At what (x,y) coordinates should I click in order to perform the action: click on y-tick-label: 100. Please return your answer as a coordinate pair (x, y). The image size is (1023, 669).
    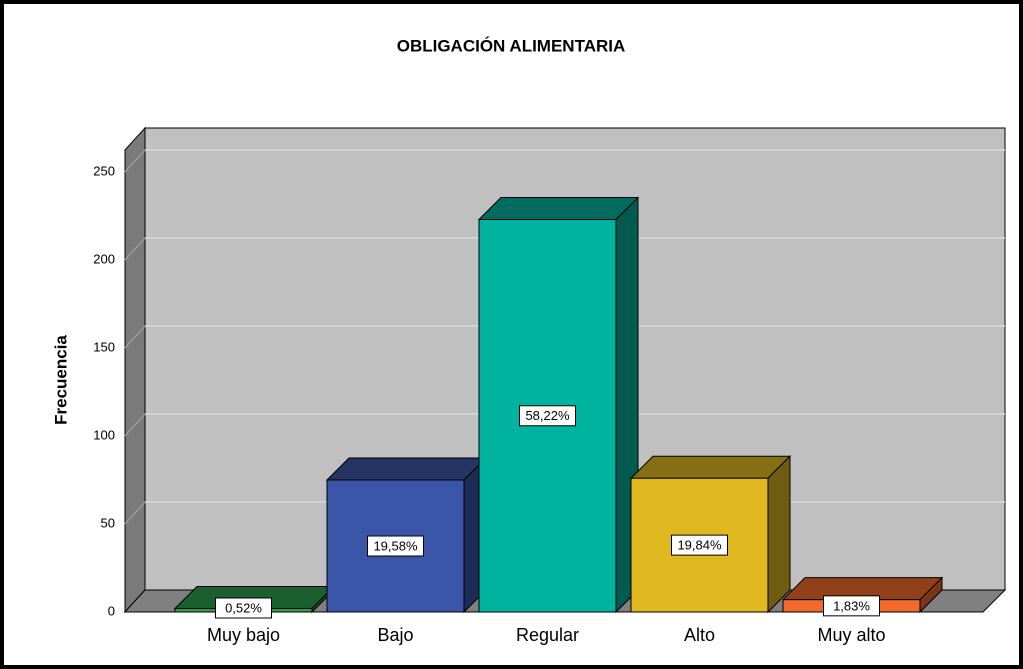
    Looking at the image, I should click on (104, 434).